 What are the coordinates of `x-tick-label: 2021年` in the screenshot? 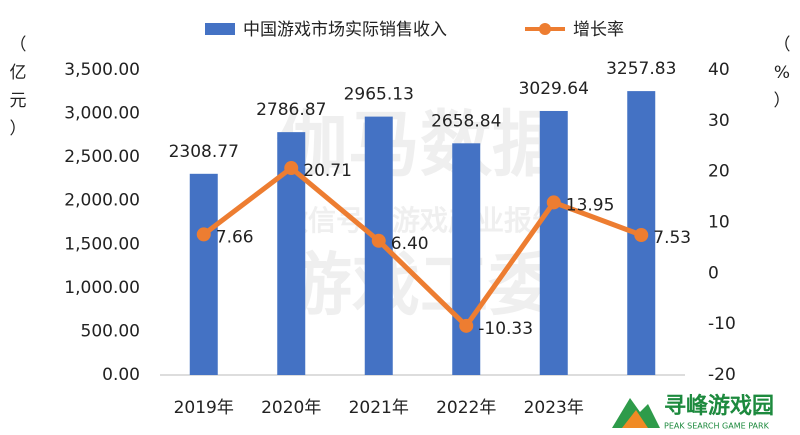 It's located at (379, 408).